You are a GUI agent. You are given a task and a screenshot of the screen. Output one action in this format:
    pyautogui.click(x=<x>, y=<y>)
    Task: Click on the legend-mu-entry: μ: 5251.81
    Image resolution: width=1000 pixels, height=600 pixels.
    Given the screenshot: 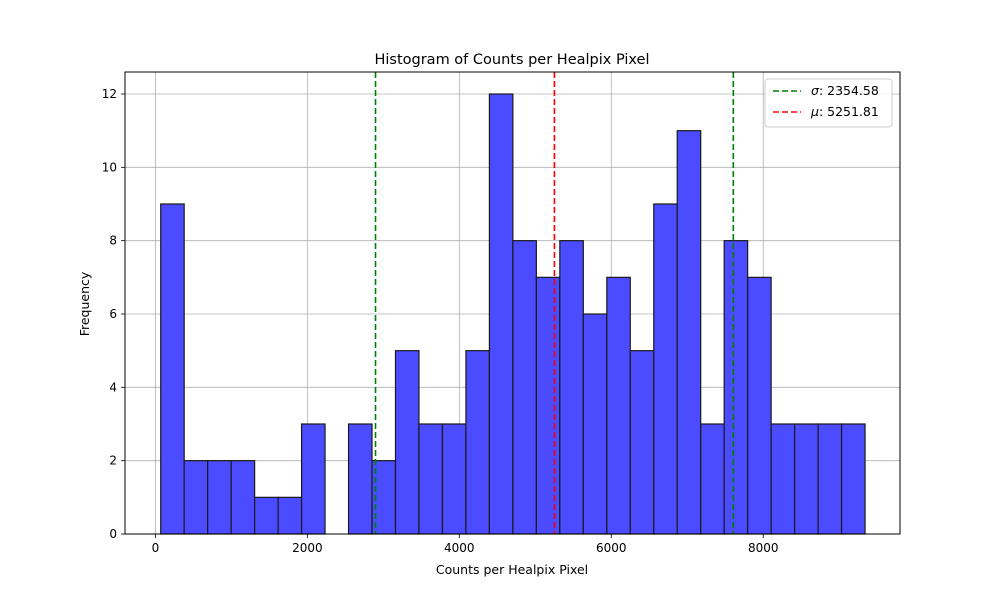 What is the action you would take?
    pyautogui.click(x=844, y=111)
    